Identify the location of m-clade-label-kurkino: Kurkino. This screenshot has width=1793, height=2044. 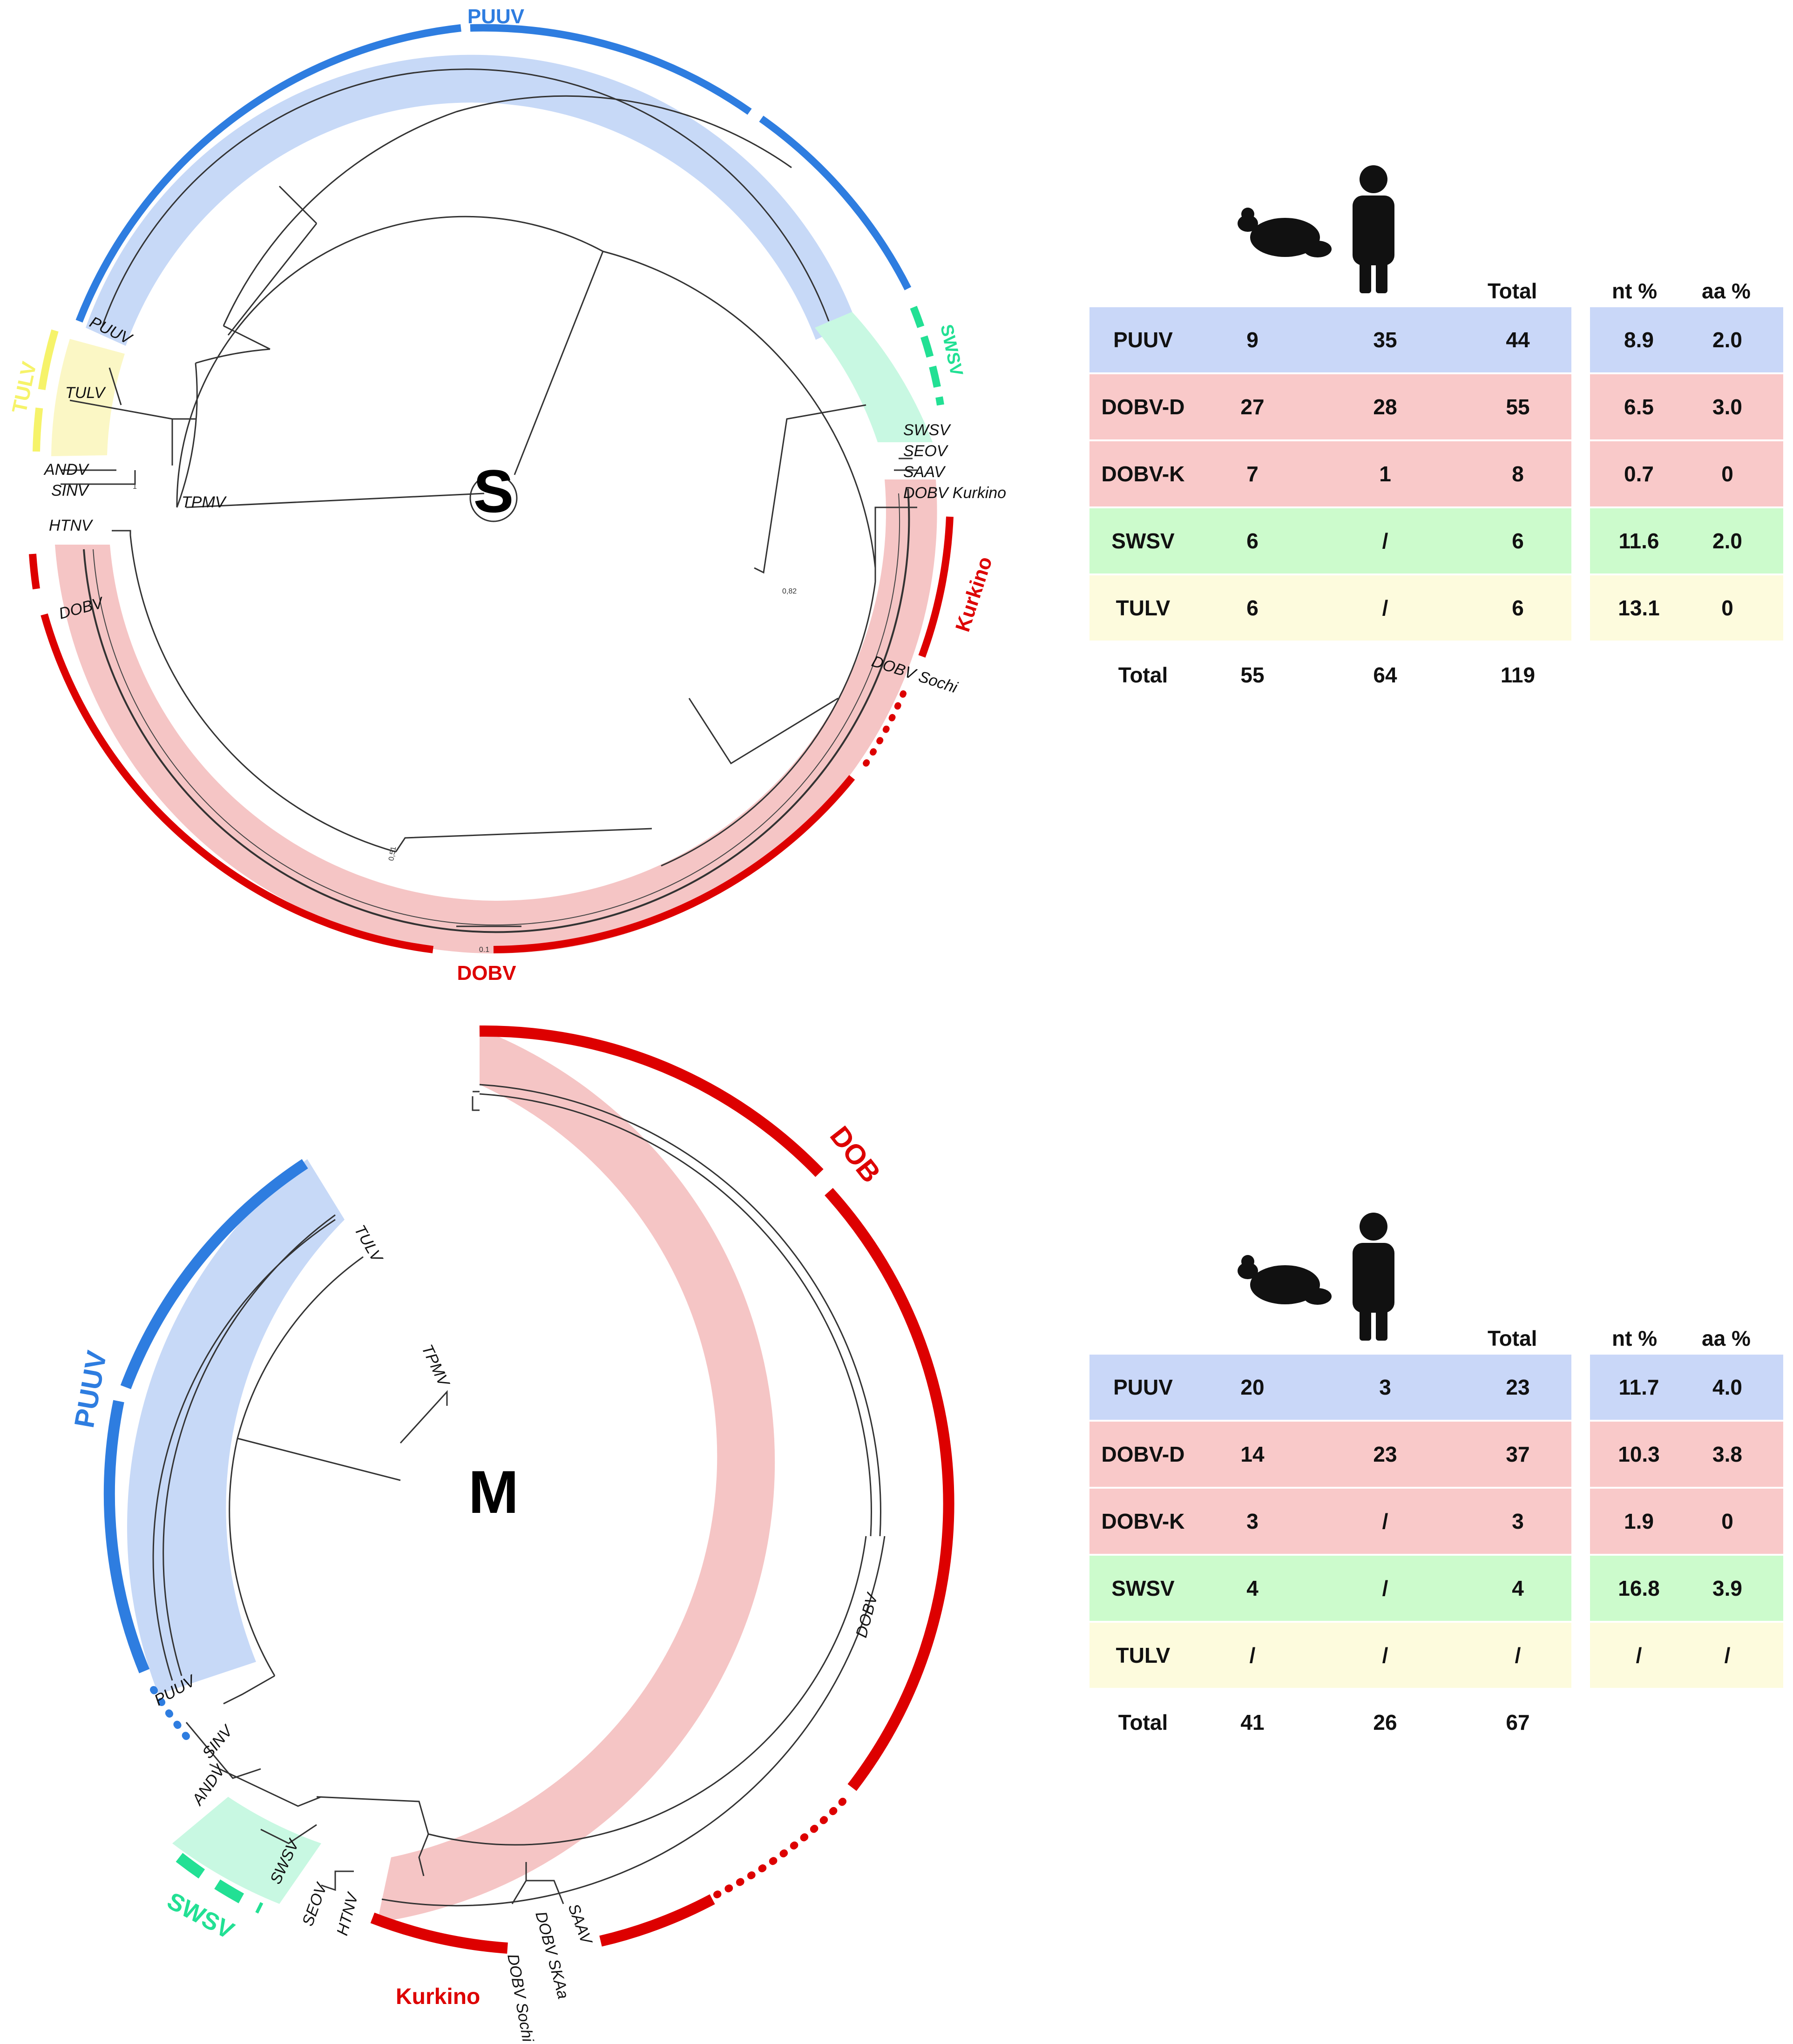
(438, 1996).